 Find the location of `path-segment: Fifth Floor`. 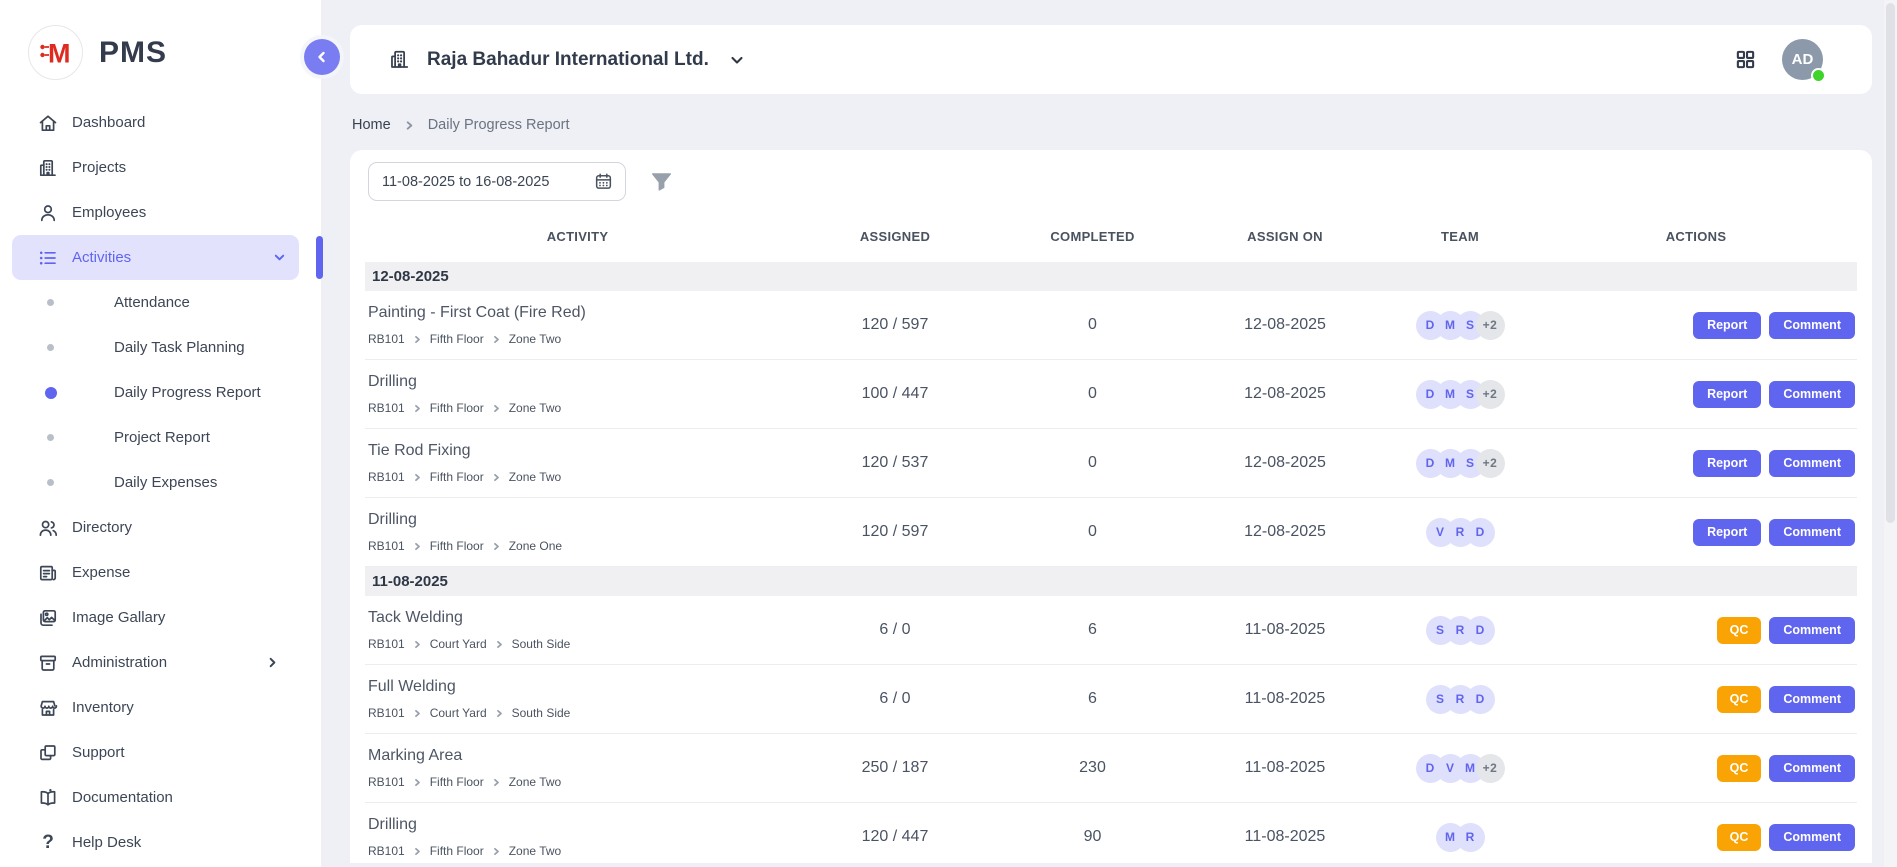

path-segment: Fifth Floor is located at coordinates (456, 546).